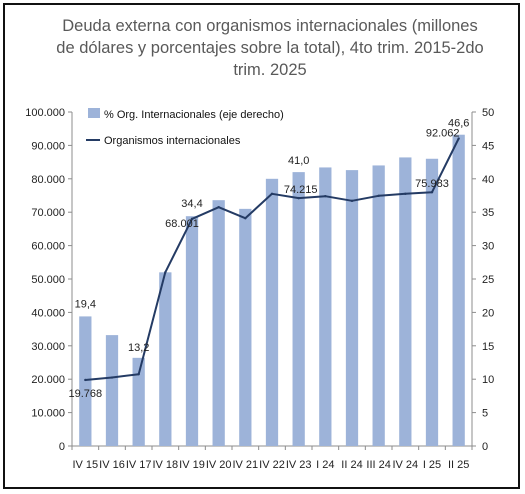 The height and width of the screenshot is (494, 525). What do you see at coordinates (94, 113) in the screenshot?
I see `legend-swatch-bar` at bounding box center [94, 113].